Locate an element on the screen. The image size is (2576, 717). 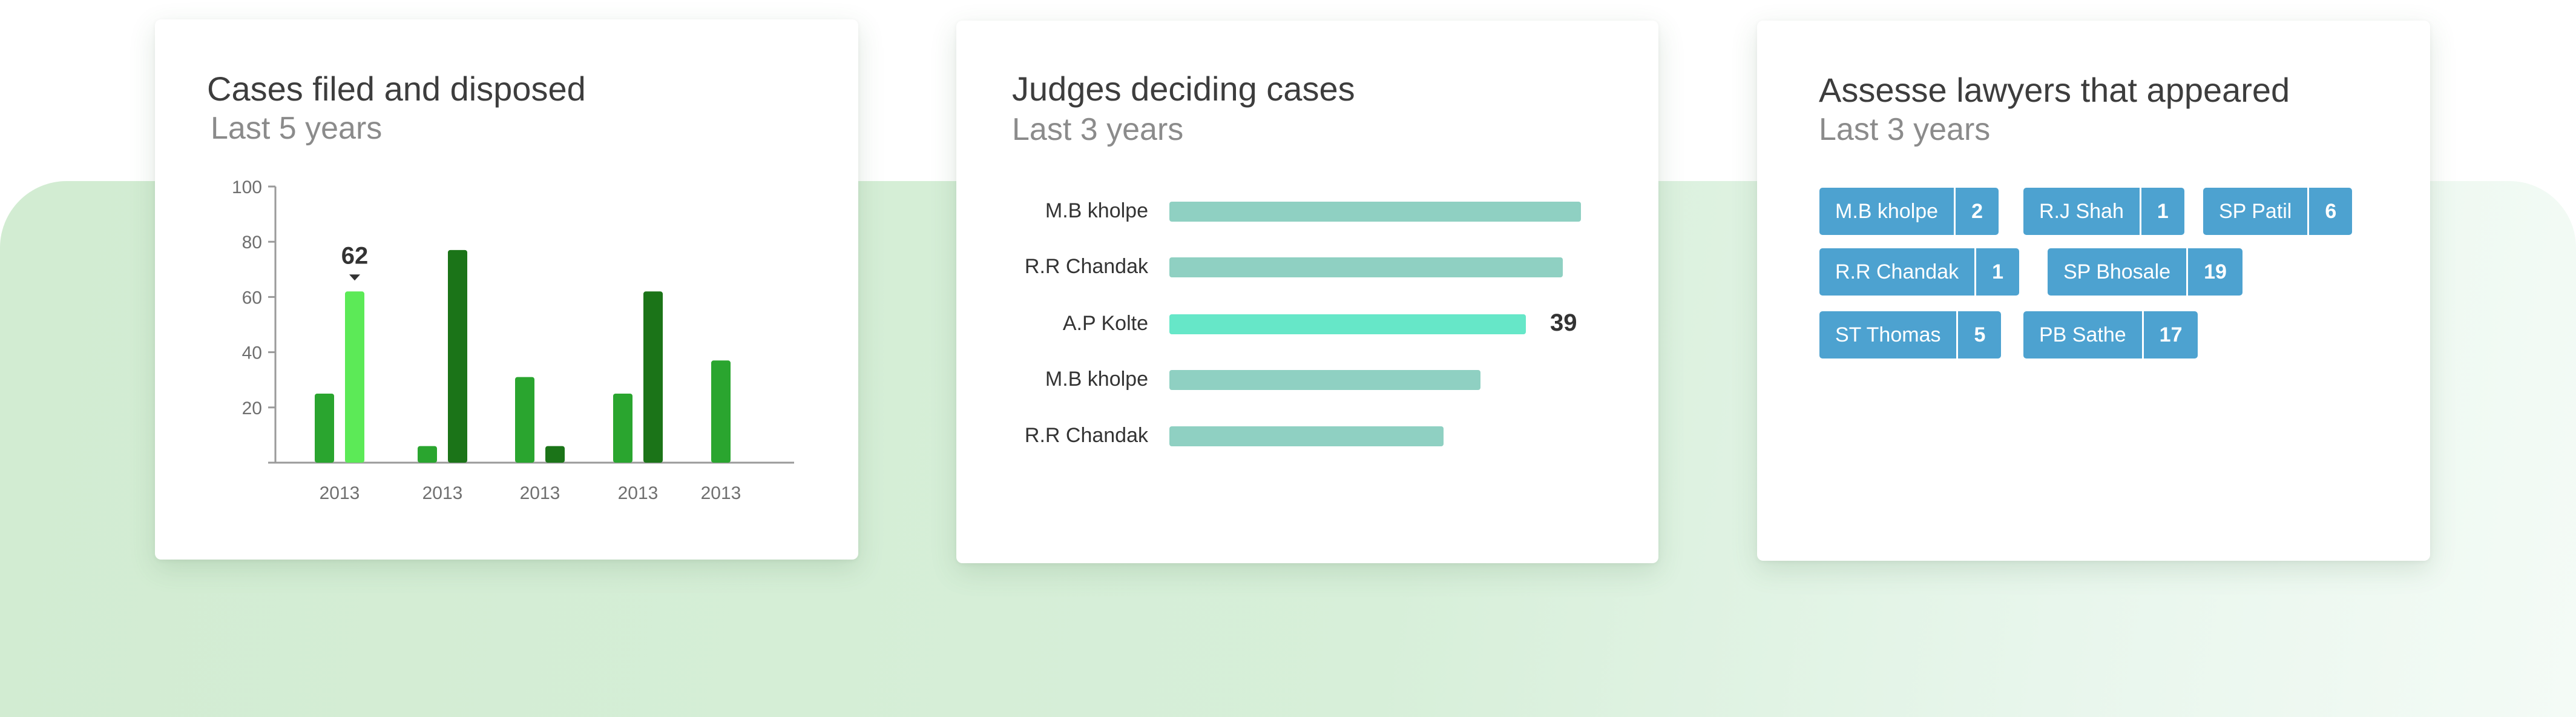
lawyer-name: M.B kholpe is located at coordinates (1887, 211).